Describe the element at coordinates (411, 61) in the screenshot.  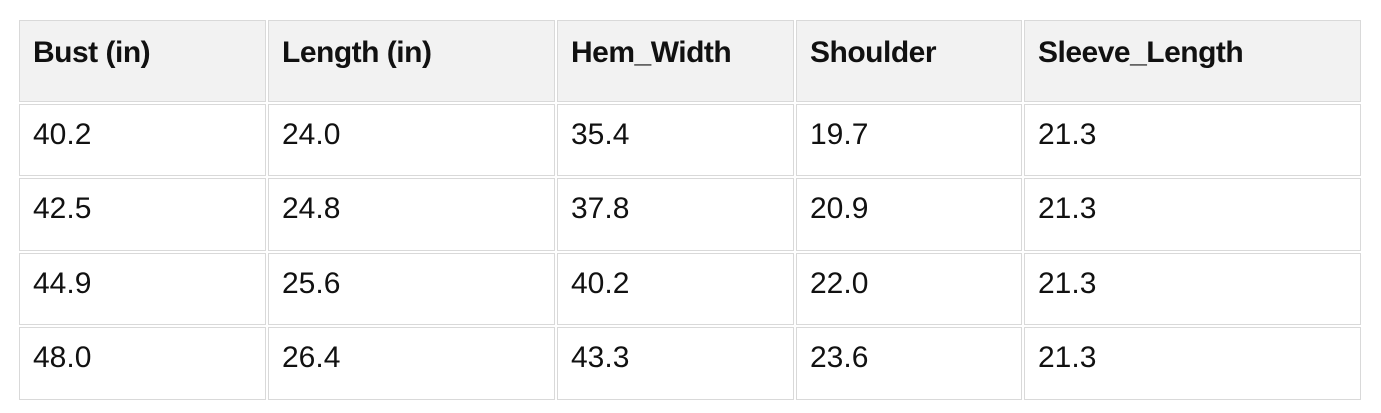
I see `column-header-length-in: Length (in)` at that location.